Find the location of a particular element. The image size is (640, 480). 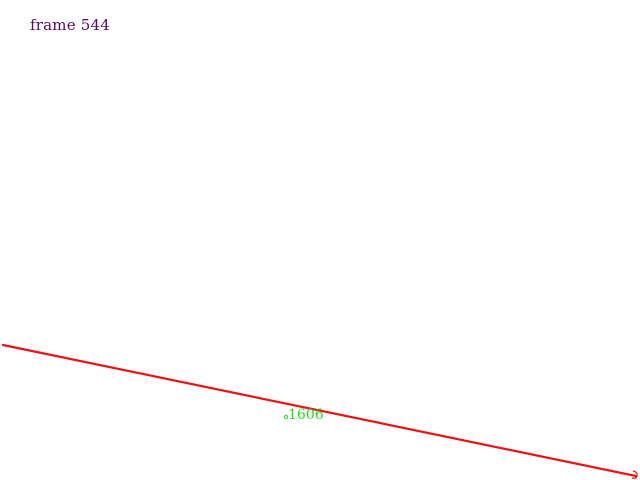

track-marker: 1606 is located at coordinates (303, 415).